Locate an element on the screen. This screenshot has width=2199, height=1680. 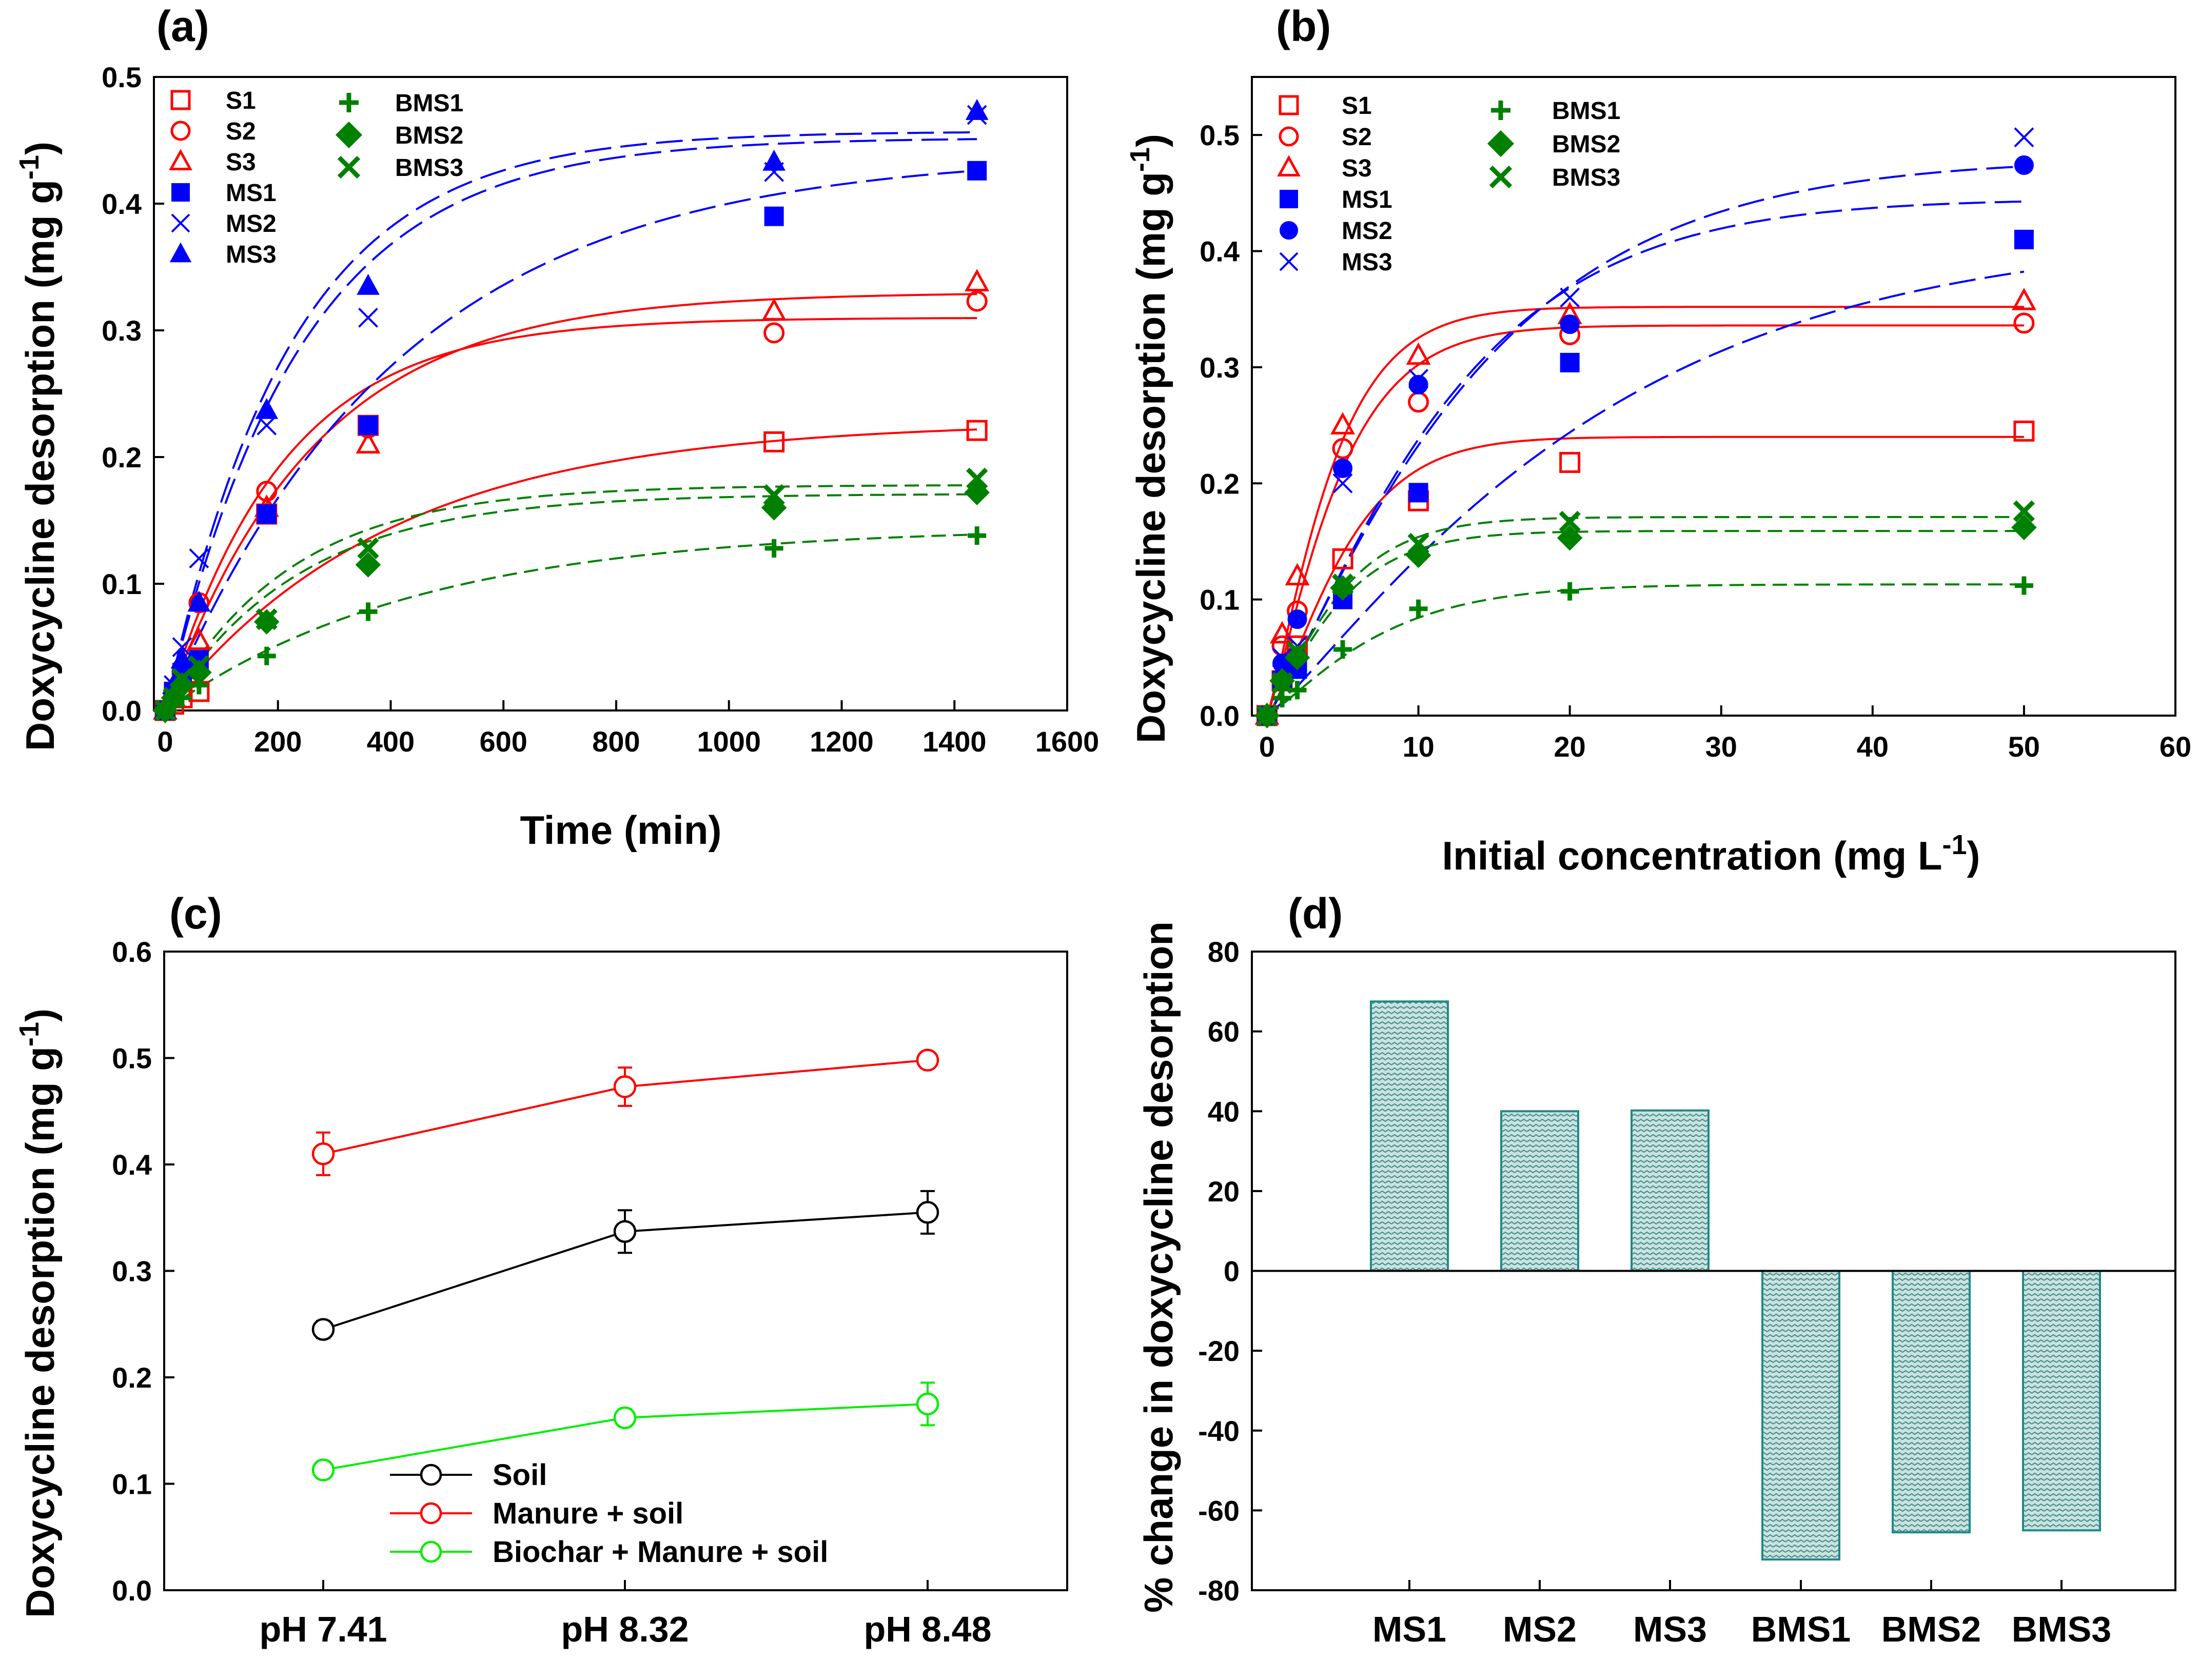
panel-b-ytick-label: 0.3 is located at coordinates (1220, 367).